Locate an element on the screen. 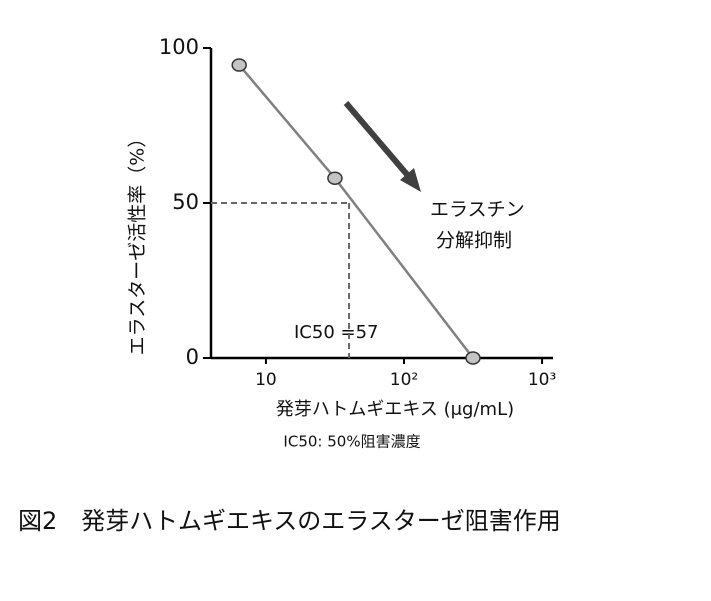  y-tick-label: 50 is located at coordinates (185, 202).